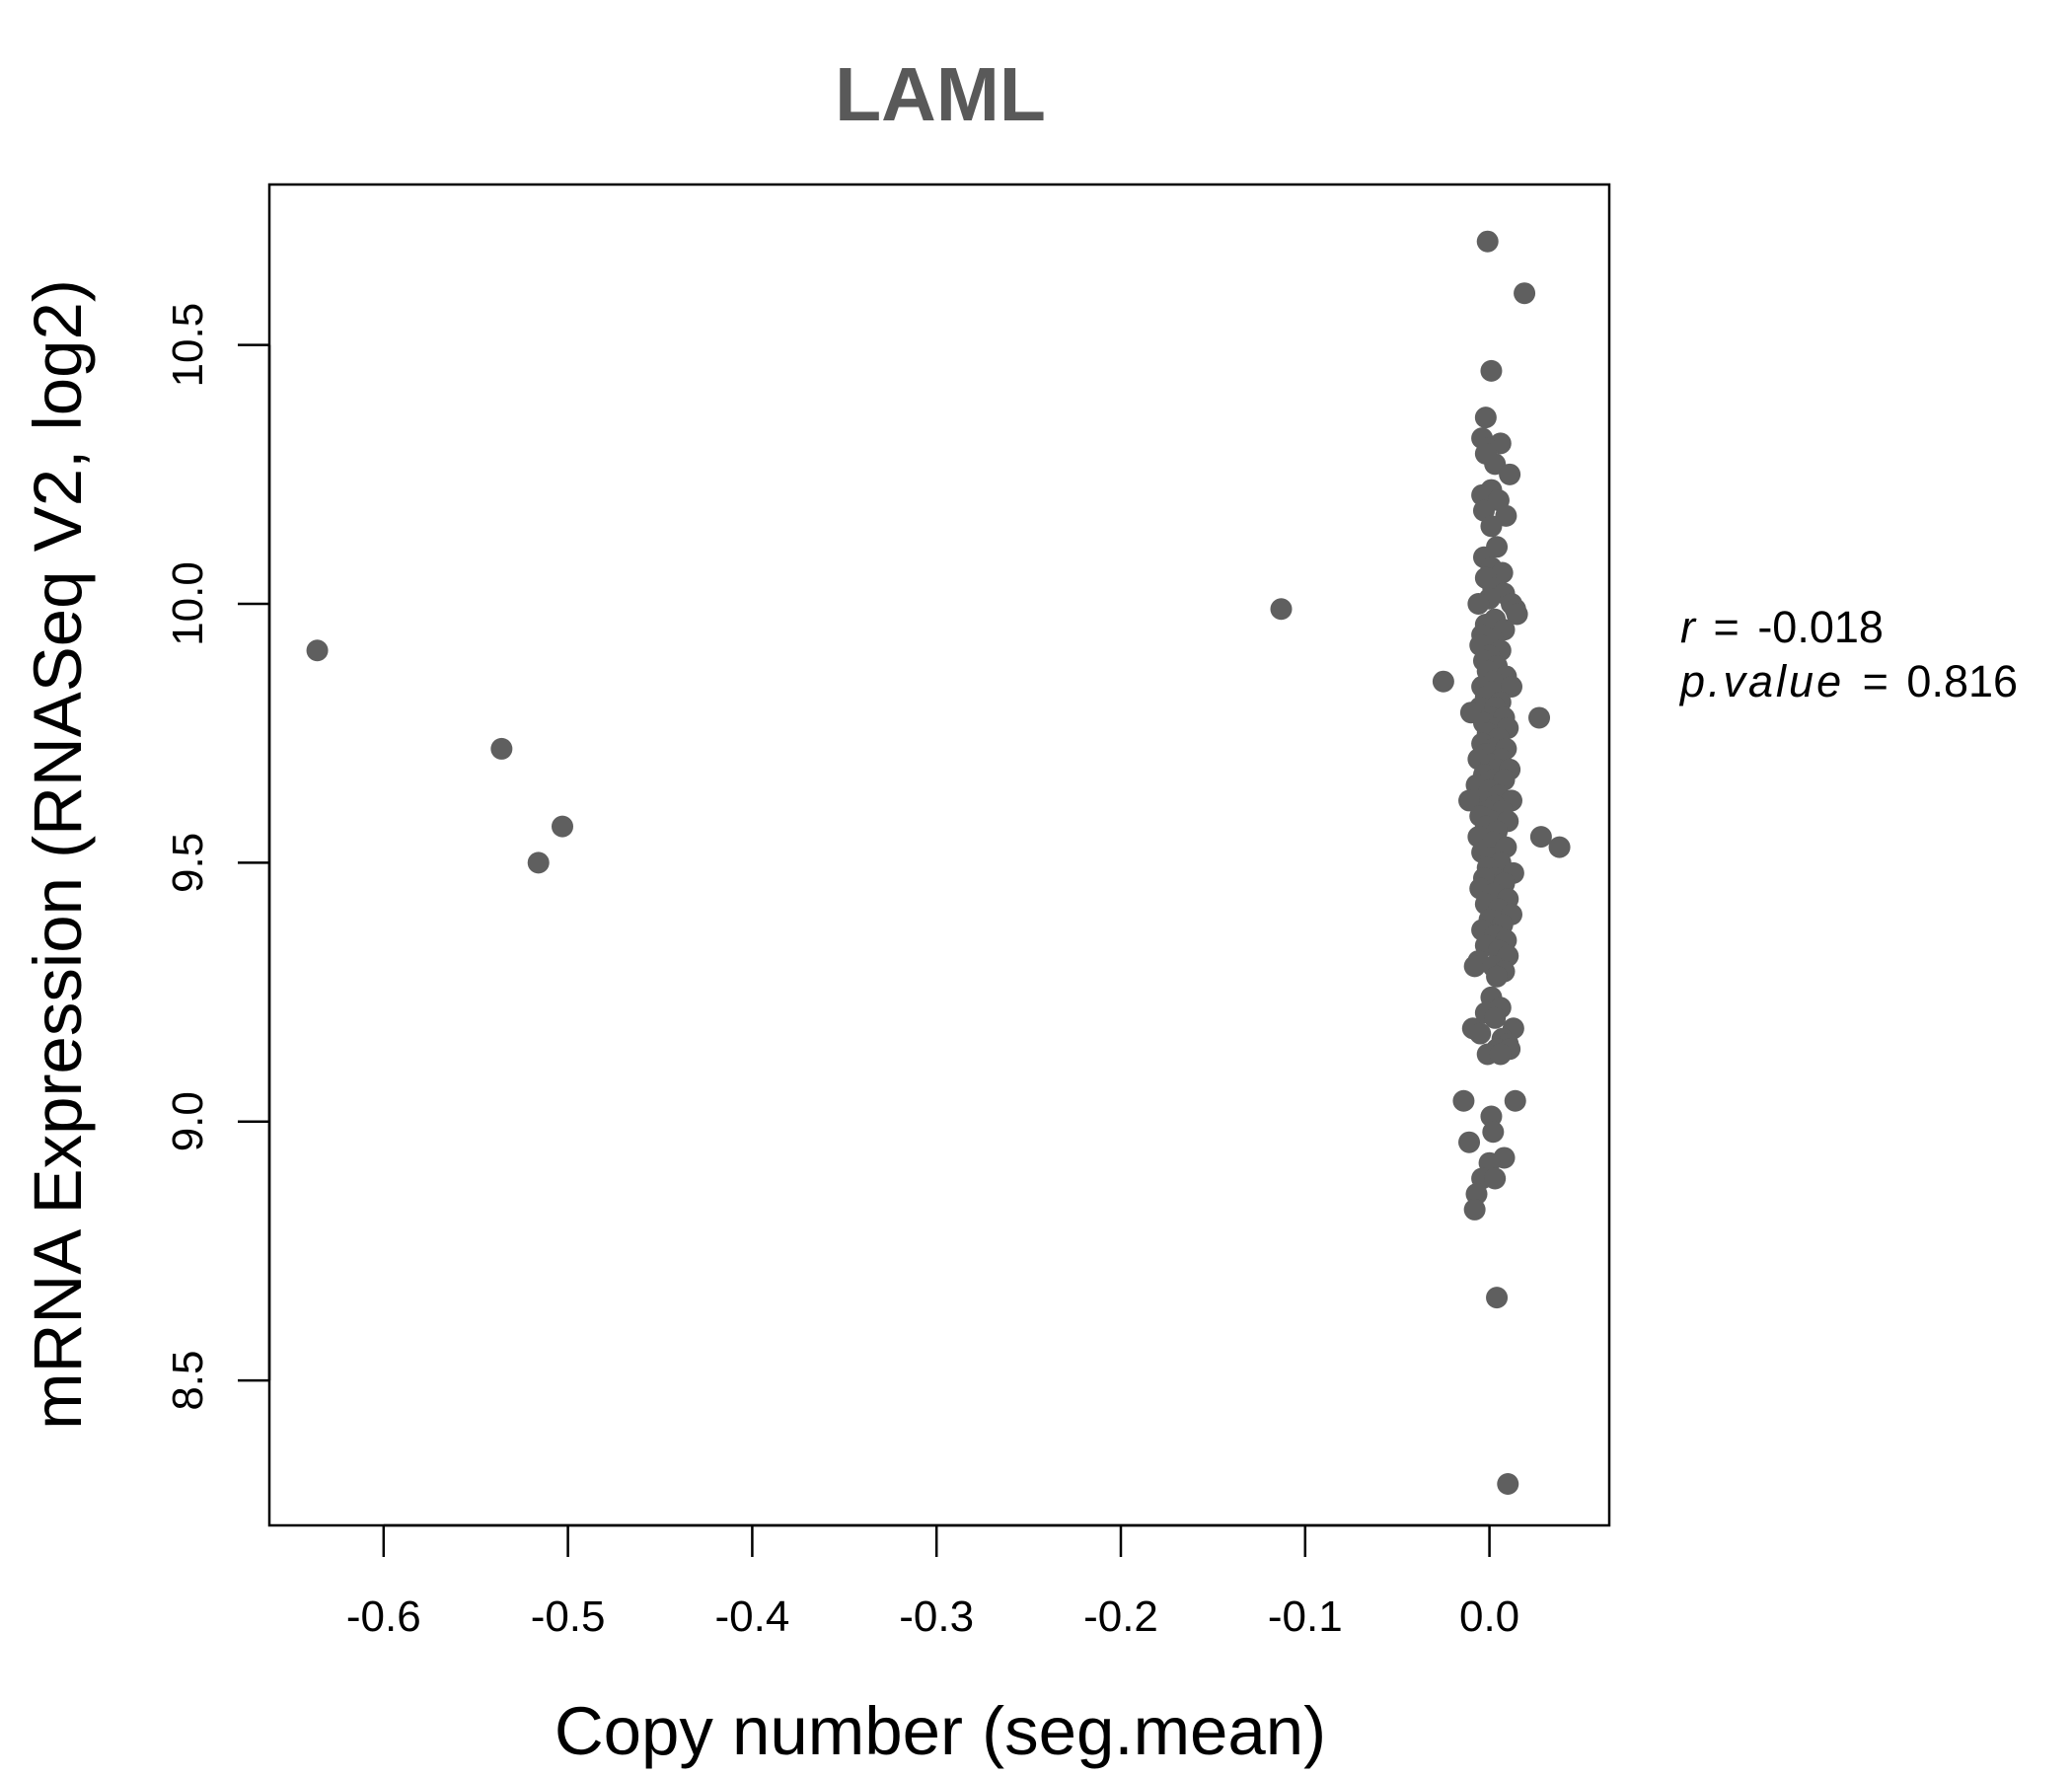  What do you see at coordinates (1848, 681) in the screenshot?
I see `p-value-stat: p.value = 0.816` at bounding box center [1848, 681].